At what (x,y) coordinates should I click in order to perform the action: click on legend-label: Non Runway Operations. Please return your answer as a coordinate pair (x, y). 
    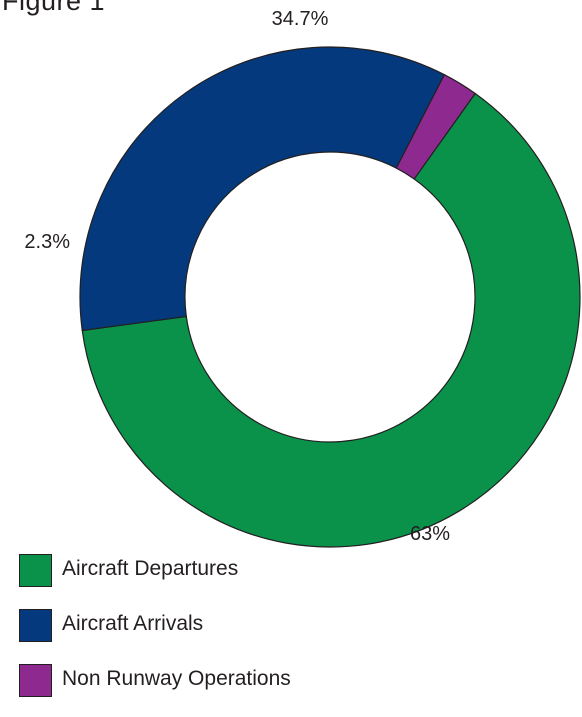
    Looking at the image, I should click on (176, 678).